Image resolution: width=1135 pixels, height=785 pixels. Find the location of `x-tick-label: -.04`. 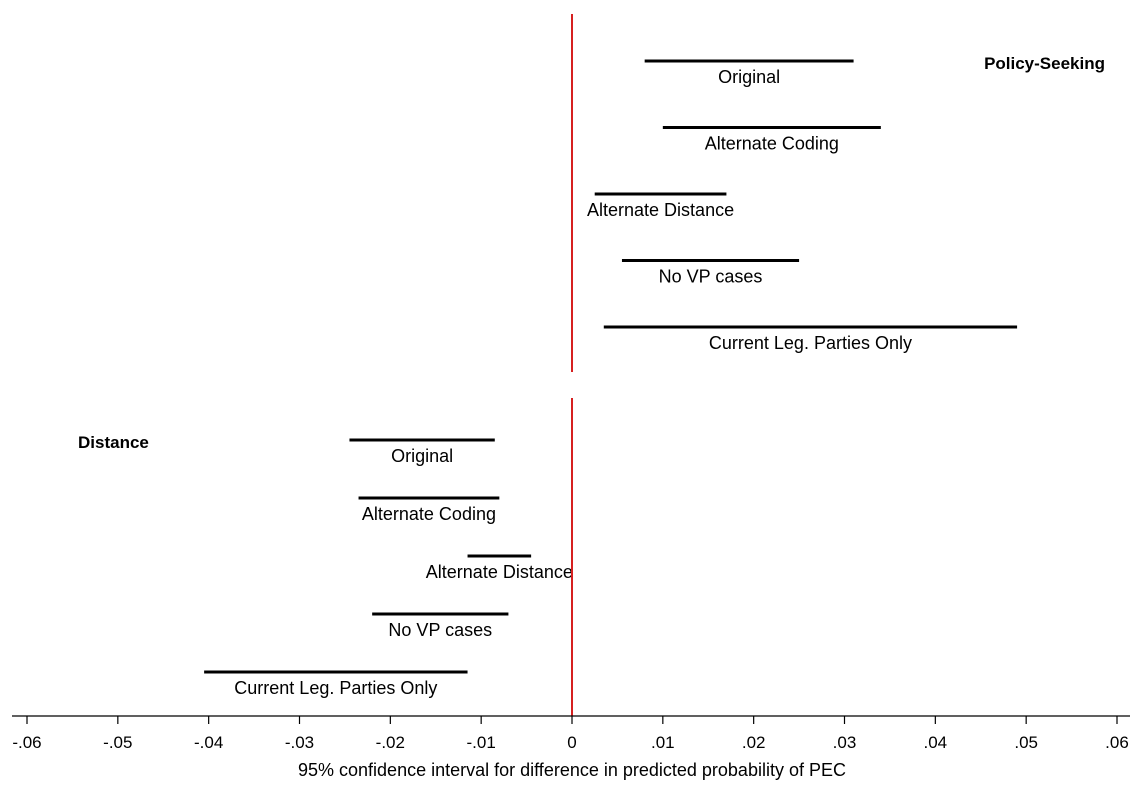

x-tick-label: -.04 is located at coordinates (208, 742).